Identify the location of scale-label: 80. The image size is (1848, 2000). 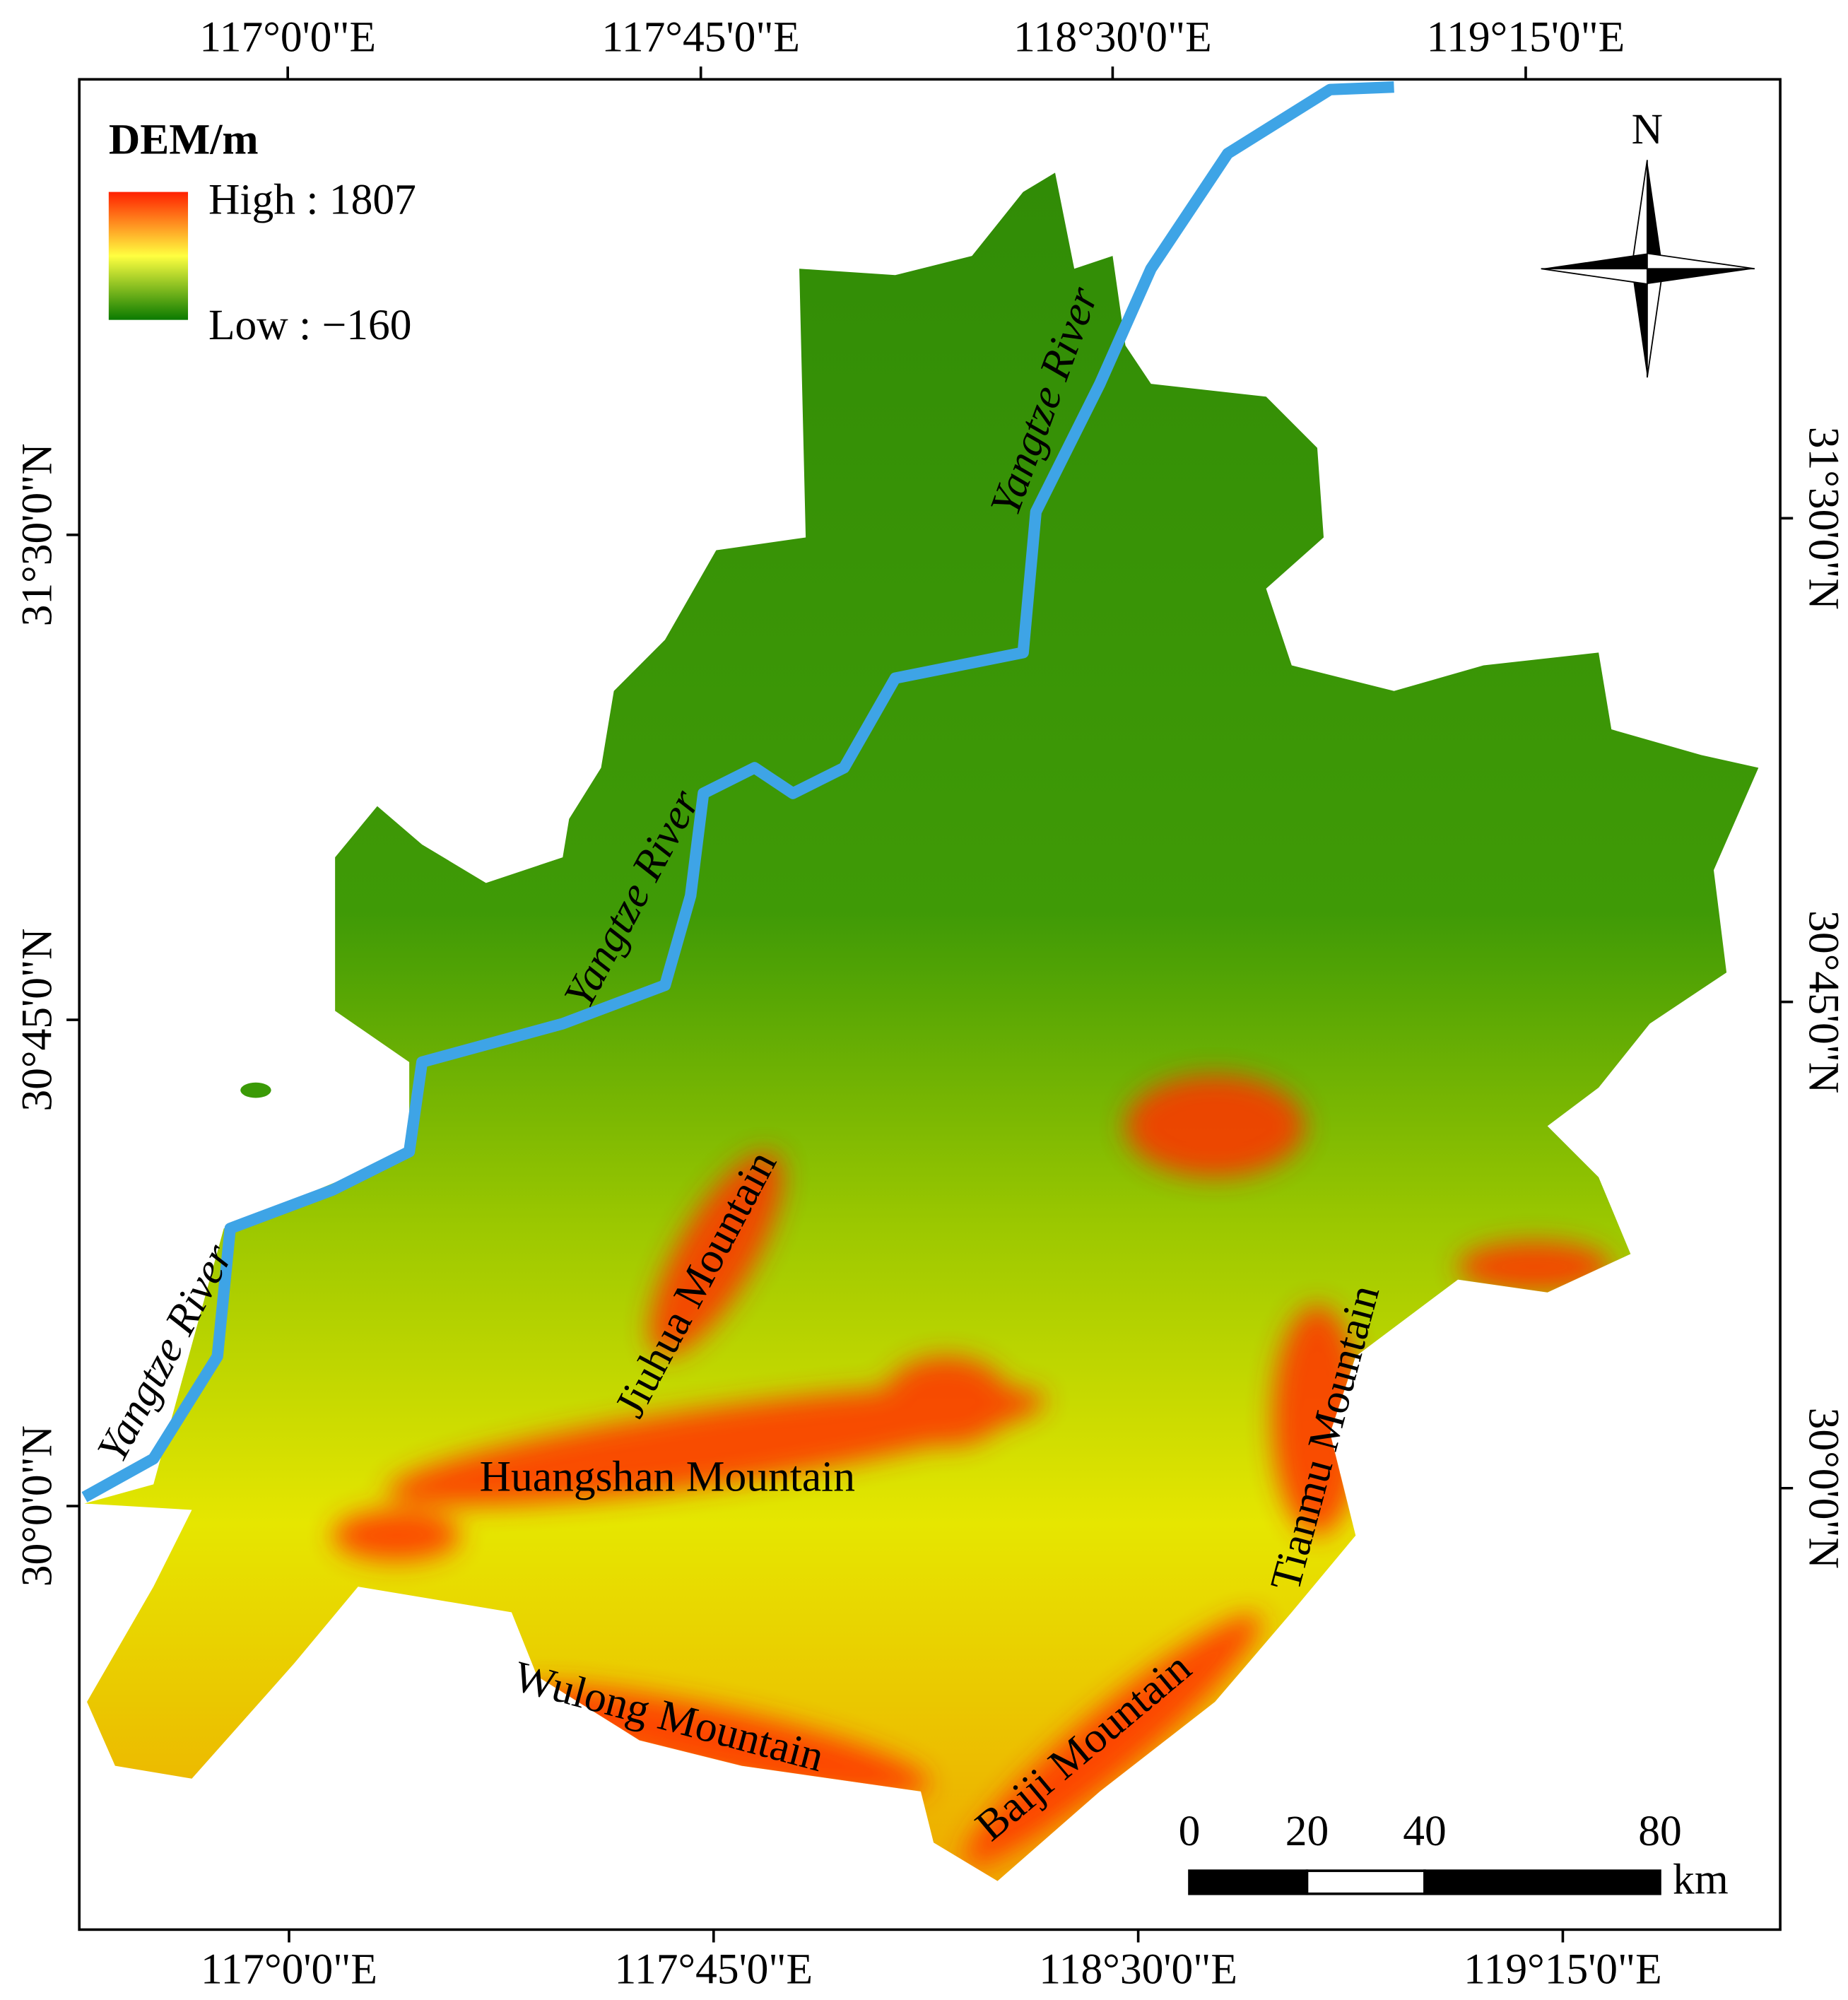
(1660, 1831).